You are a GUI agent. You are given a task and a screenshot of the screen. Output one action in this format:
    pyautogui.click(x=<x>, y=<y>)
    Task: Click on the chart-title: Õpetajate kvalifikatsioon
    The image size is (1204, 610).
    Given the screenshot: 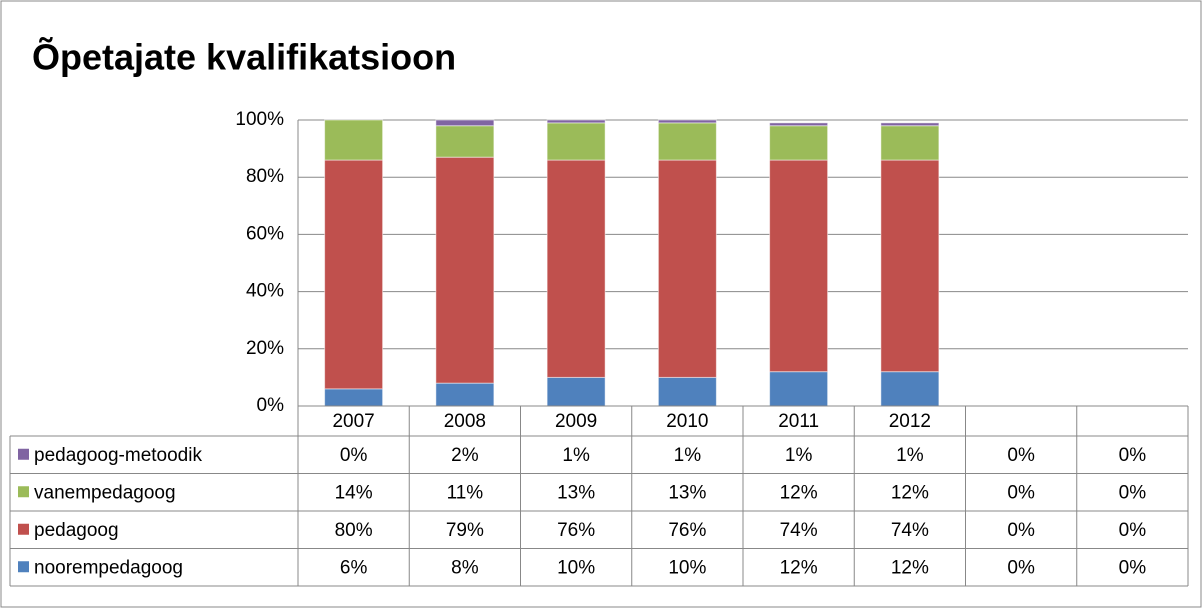 What is the action you would take?
    pyautogui.click(x=244, y=57)
    